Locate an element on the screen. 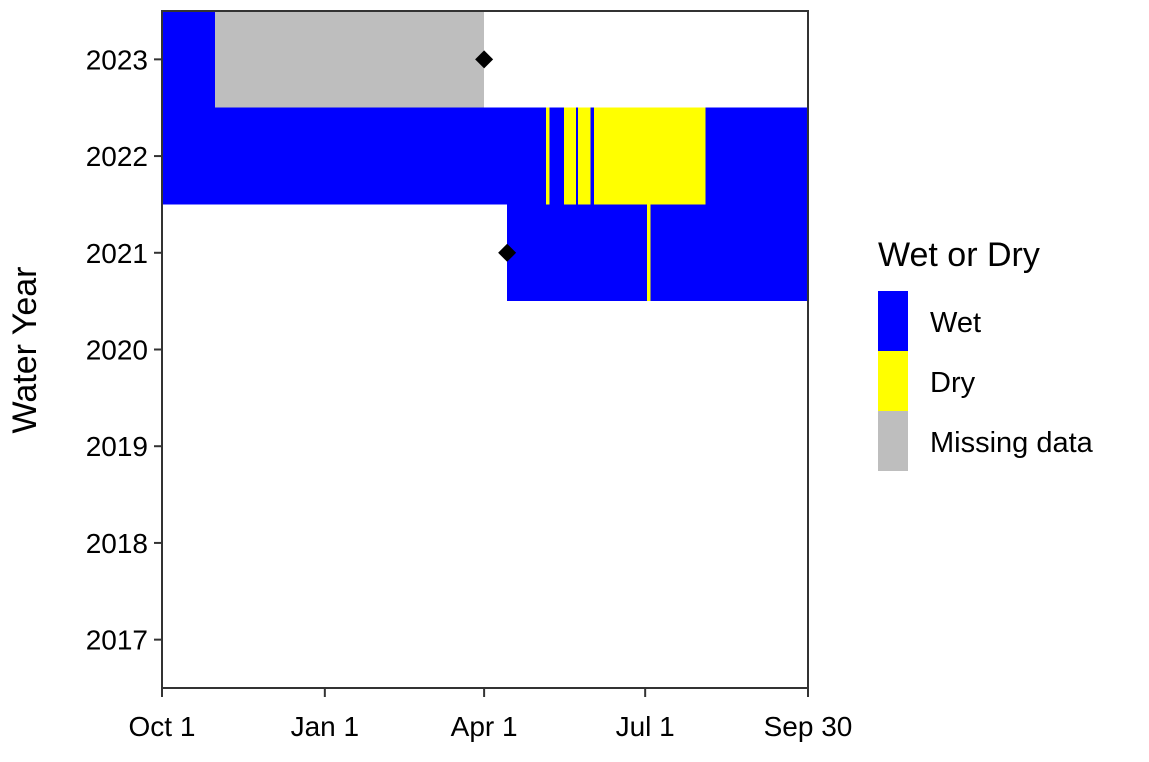 This screenshot has height=762, width=1149. y-tick-label: 2022 is located at coordinates (117, 156).